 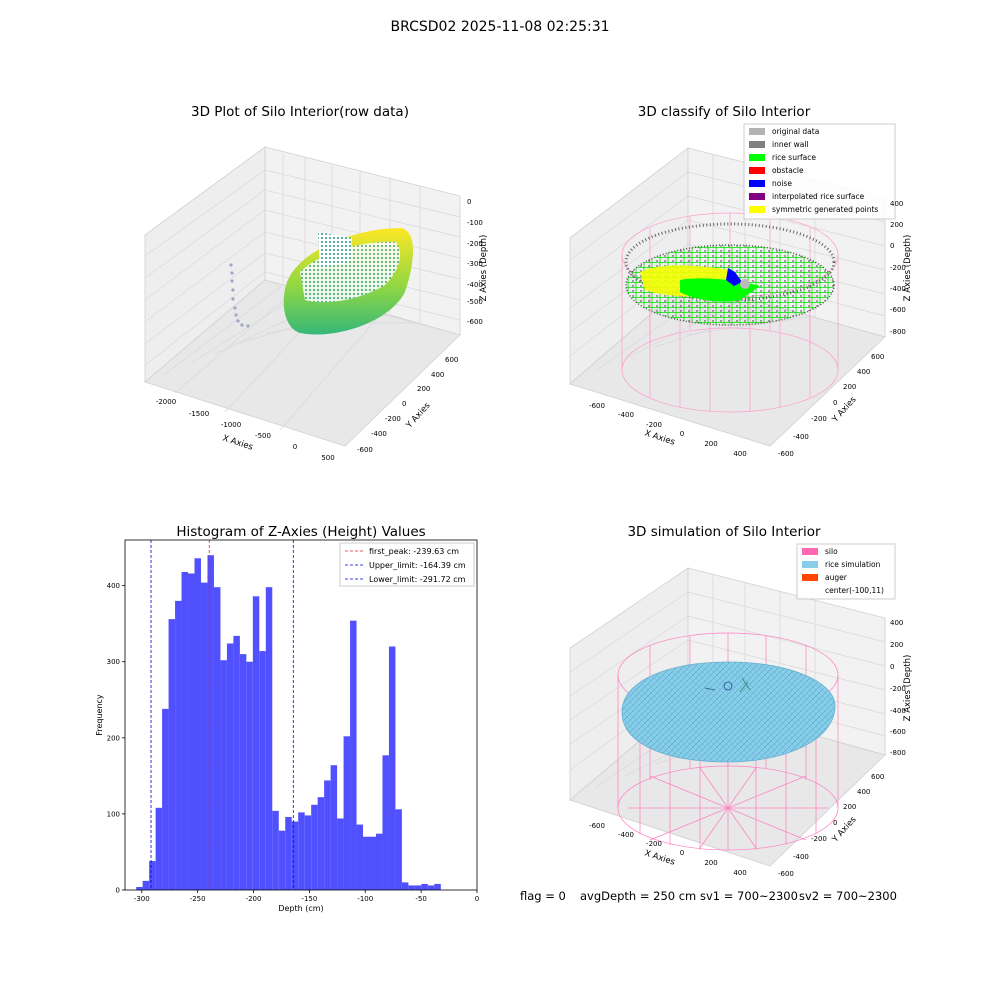 I want to click on raw-x-ticks: -2000 -1500 -1000 -500 0 500, so click(x=245, y=430).